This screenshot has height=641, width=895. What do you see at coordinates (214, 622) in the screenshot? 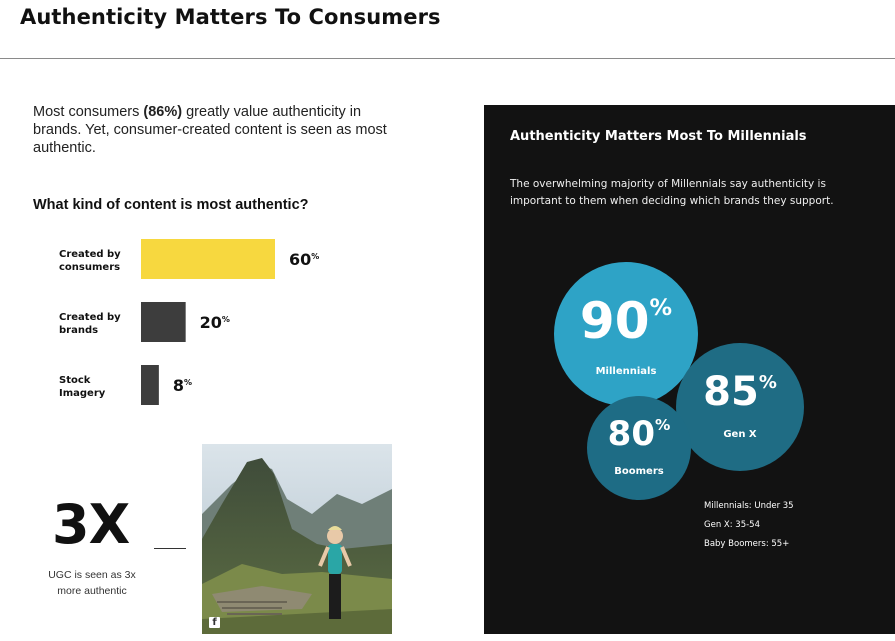
I see `facebook-icon: f` at bounding box center [214, 622].